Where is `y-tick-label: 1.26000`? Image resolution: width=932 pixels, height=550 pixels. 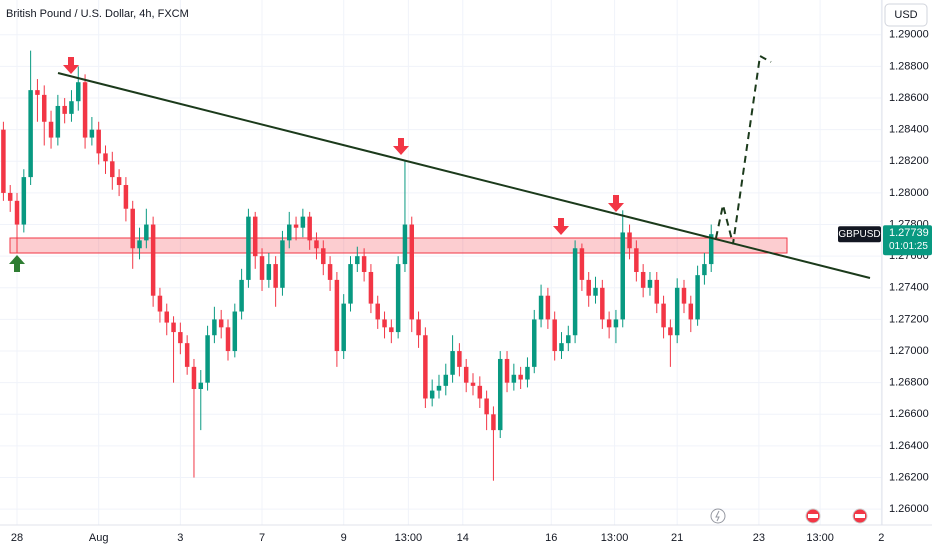 y-tick-label: 1.26000 is located at coordinates (909, 509).